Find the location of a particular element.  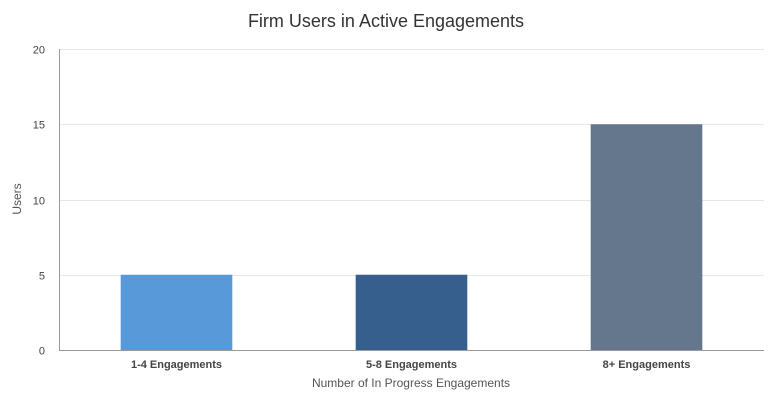

x-tick-label: 5-8 Engagements is located at coordinates (411, 365).